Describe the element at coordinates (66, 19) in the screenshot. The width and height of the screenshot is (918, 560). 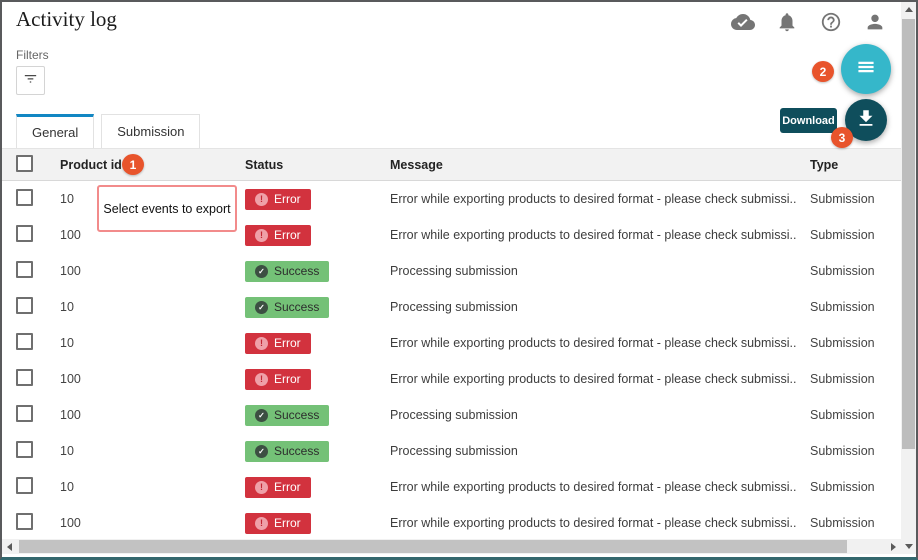
I see `page-title: Activity log` at that location.